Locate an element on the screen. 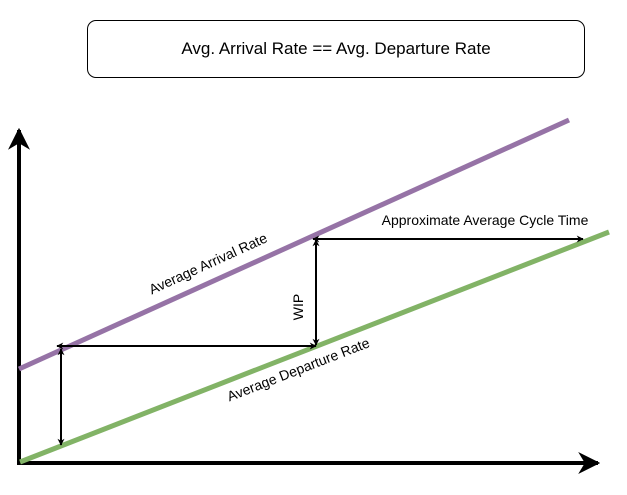 This screenshot has width=627, height=495. title-box: Avg. Arrival Rate == Avg. Departure Rate is located at coordinates (336, 49).